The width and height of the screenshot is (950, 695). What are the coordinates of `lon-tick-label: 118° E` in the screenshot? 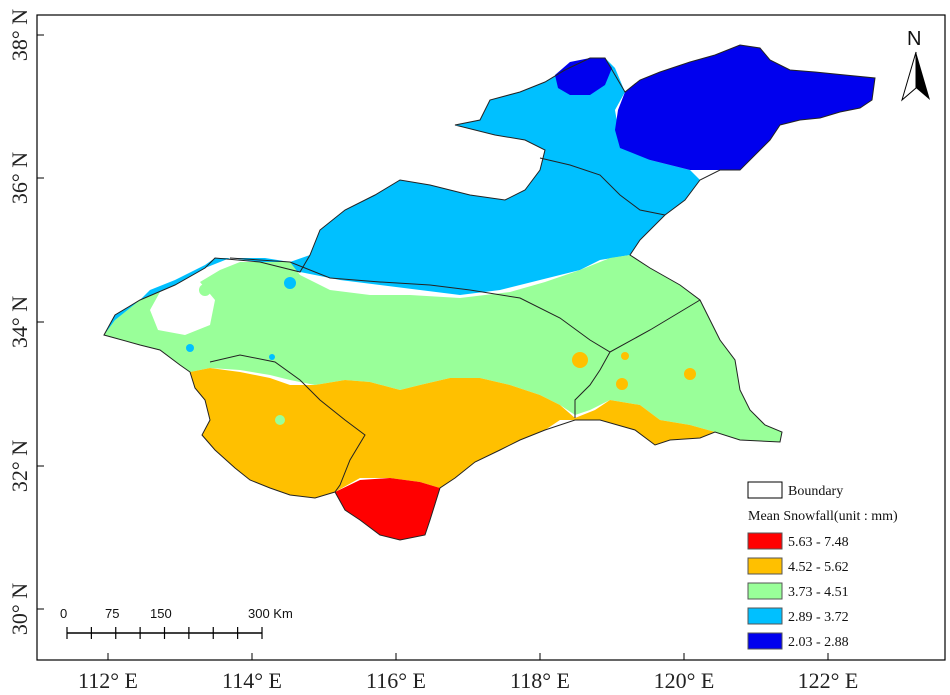 It's located at (540, 680).